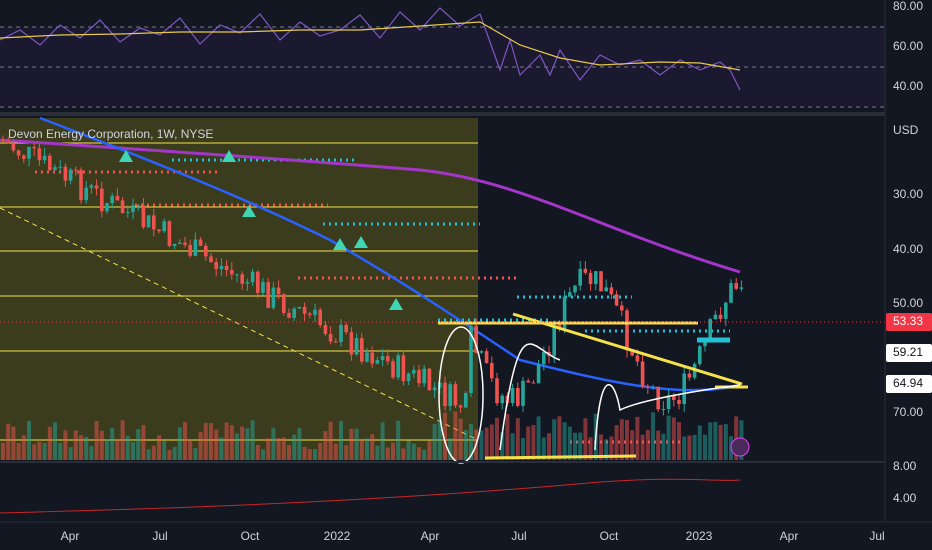 This screenshot has height=550, width=932. Describe the element at coordinates (430, 536) in the screenshot. I see `time-axis-label: Apr` at that location.